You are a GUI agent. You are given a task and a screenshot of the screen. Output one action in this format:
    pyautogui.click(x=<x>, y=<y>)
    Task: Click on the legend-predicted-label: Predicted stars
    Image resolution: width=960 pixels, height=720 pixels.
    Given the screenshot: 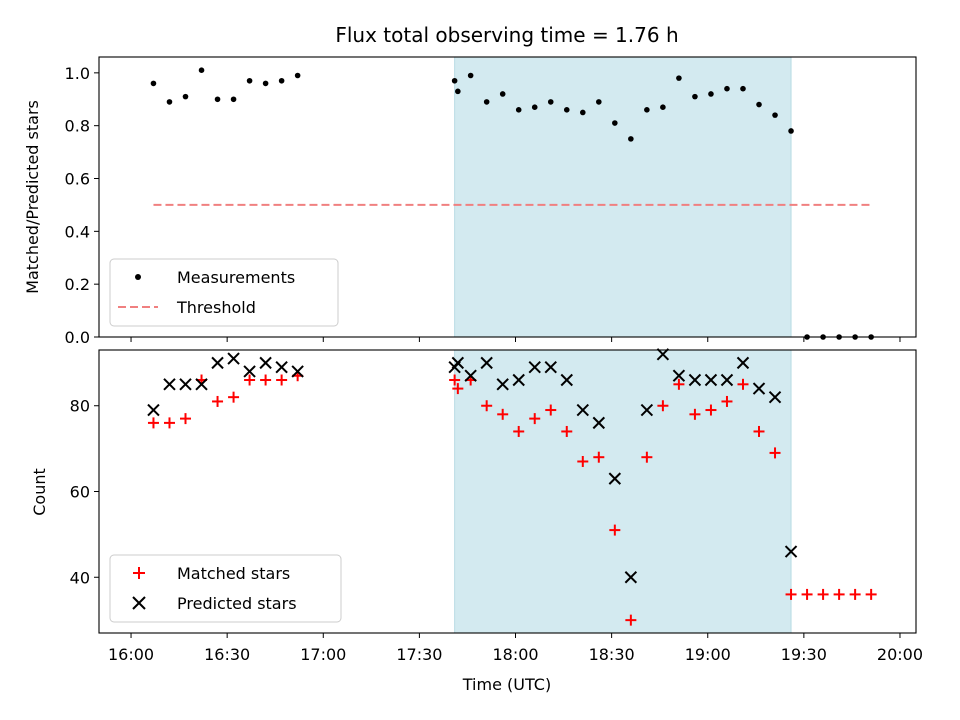 What is the action you would take?
    pyautogui.click(x=237, y=603)
    